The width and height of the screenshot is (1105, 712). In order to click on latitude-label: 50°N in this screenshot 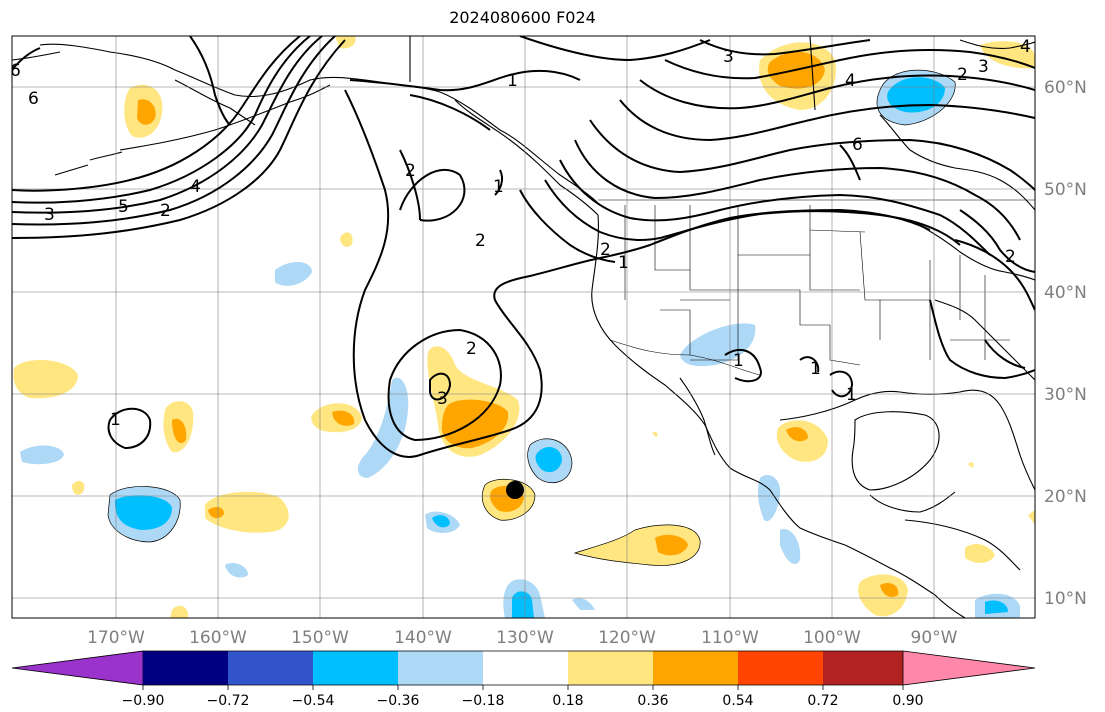, I will do `click(1065, 190)`.